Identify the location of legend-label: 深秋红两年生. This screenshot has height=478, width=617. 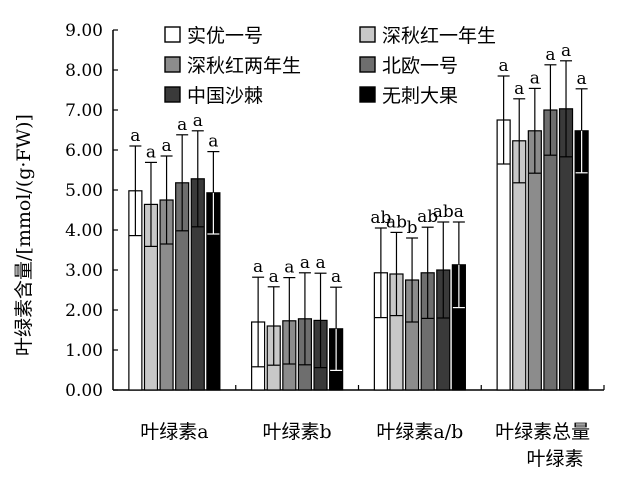
(244, 66).